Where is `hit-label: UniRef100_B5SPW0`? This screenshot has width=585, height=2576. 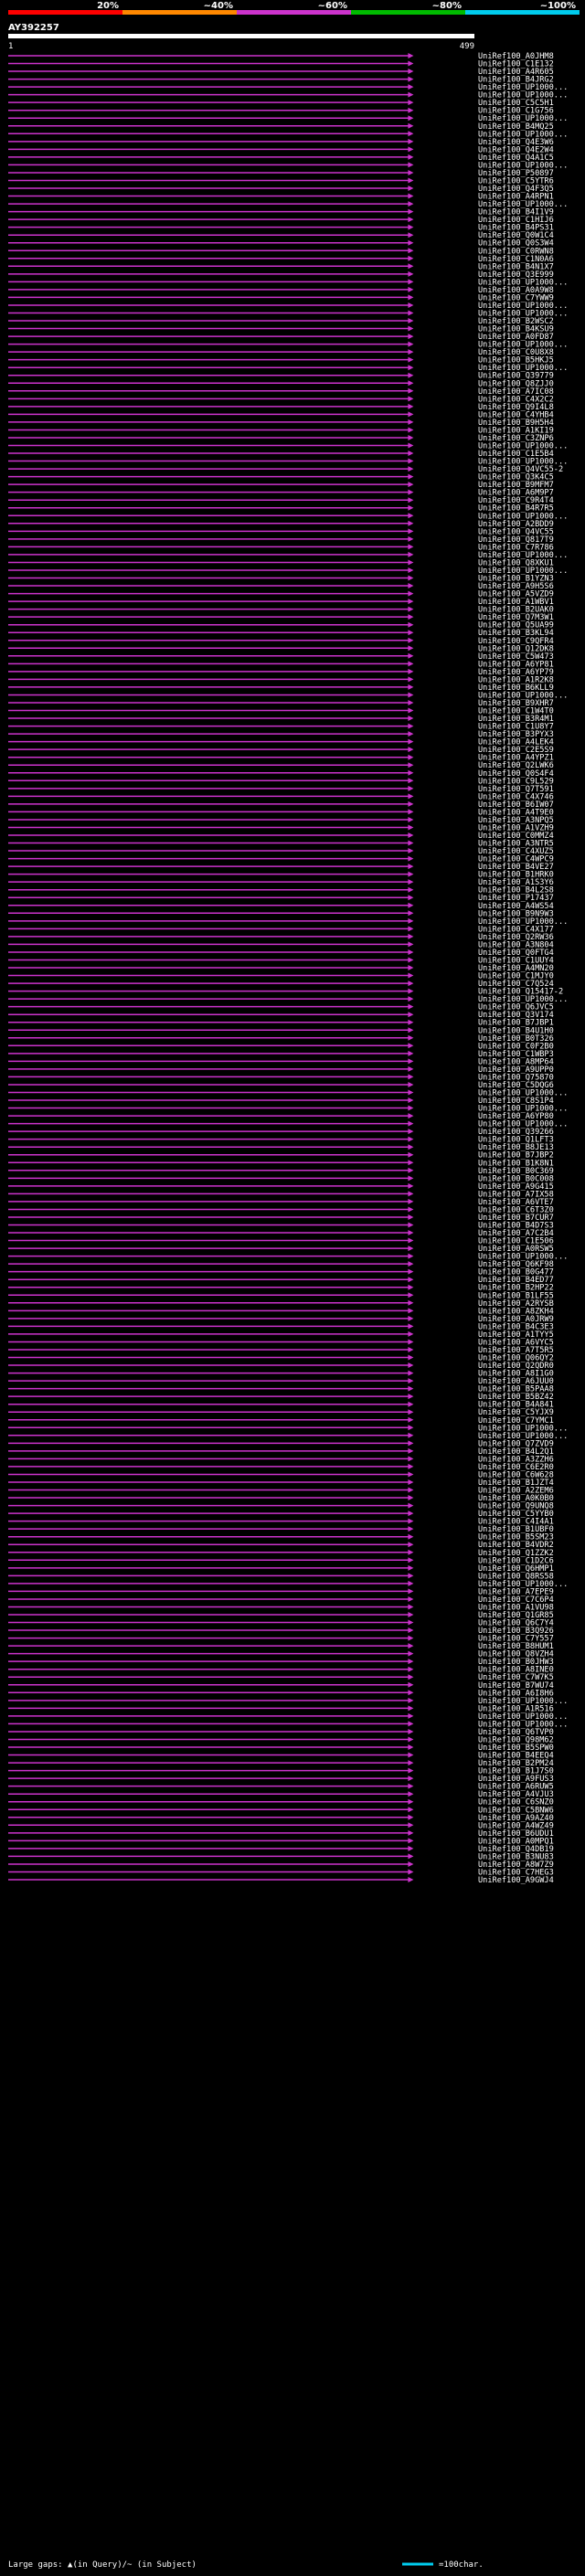 hit-label: UniRef100_B5SPW0 is located at coordinates (516, 1748).